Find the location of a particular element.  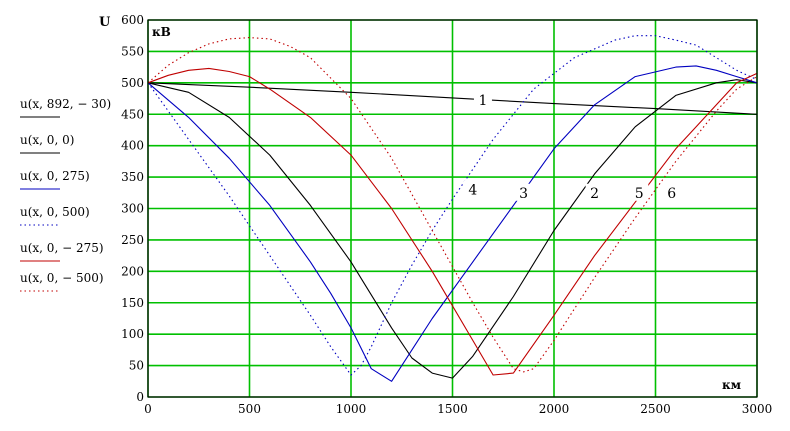

curve-label: 5 is located at coordinates (639, 194).